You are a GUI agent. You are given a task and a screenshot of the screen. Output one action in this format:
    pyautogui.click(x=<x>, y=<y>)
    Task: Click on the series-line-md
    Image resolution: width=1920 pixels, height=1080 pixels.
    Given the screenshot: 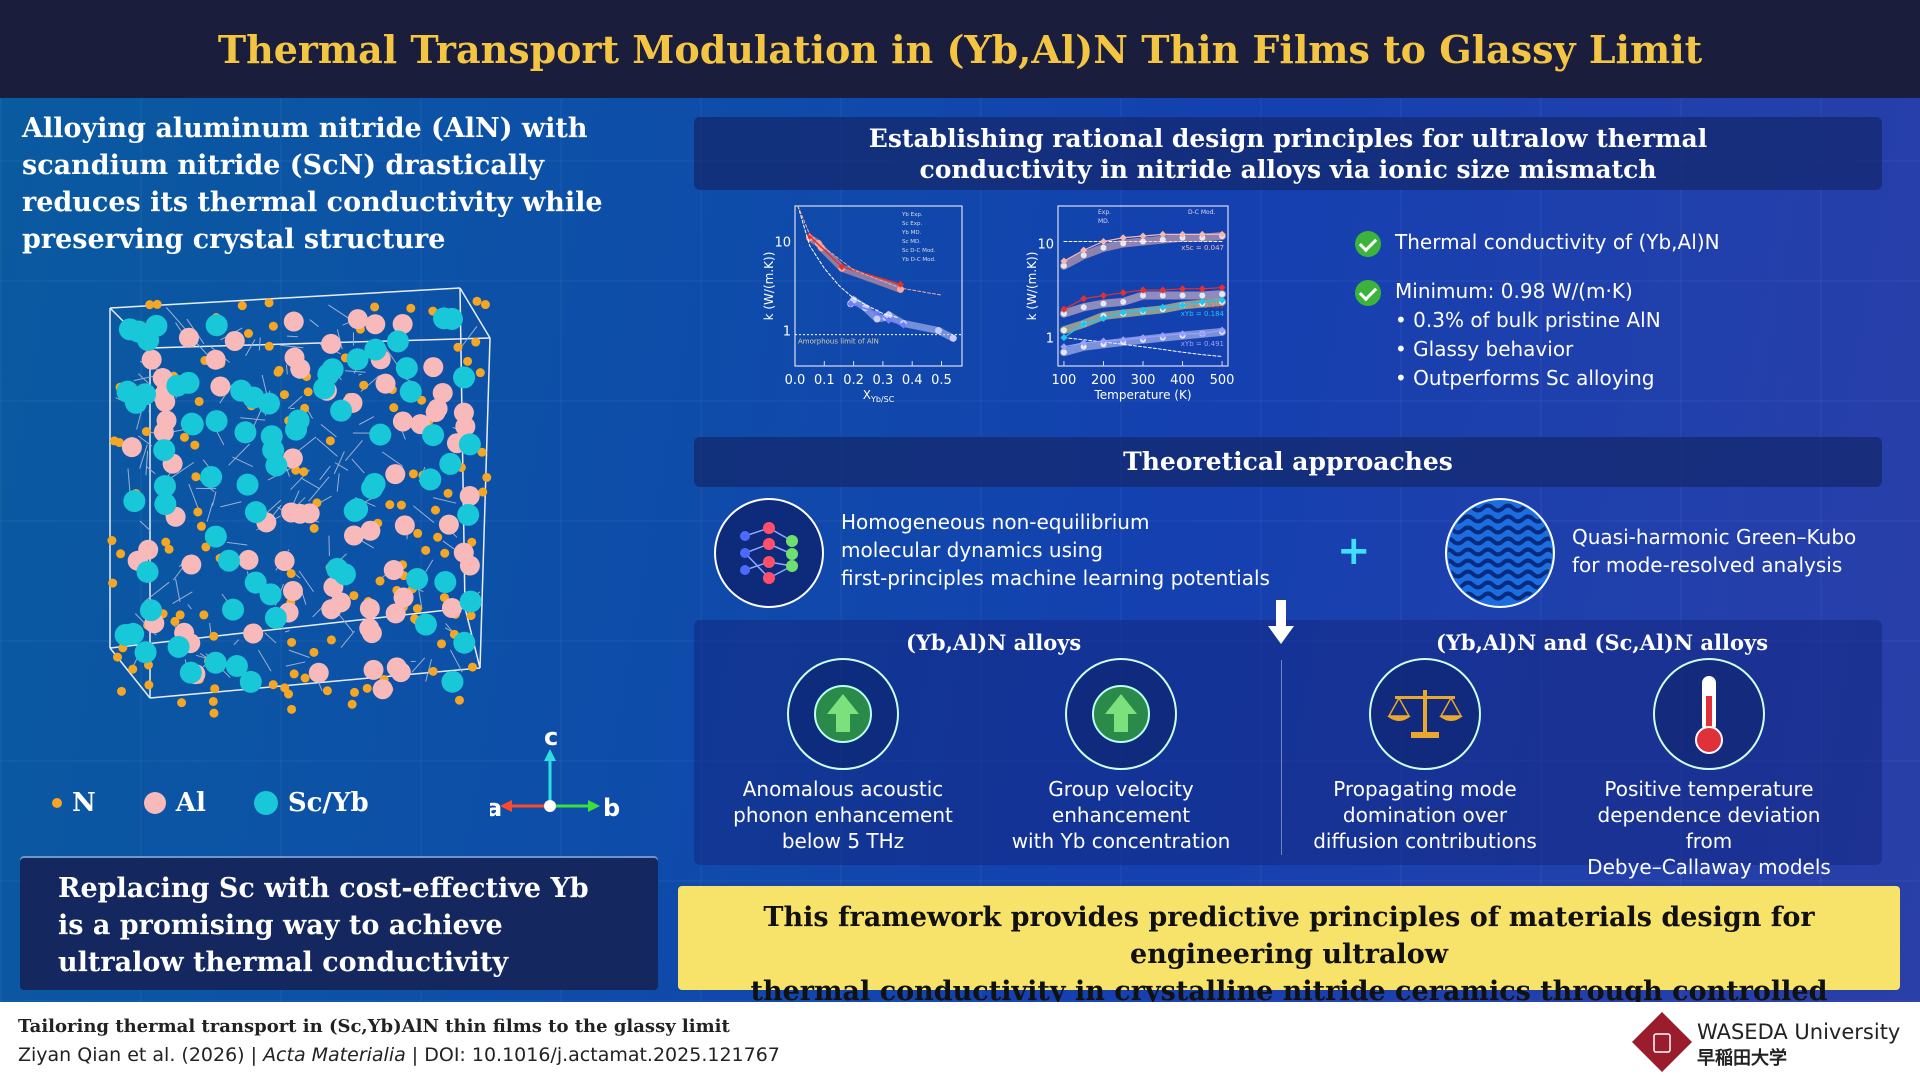 What is the action you would take?
    pyautogui.click(x=877, y=314)
    